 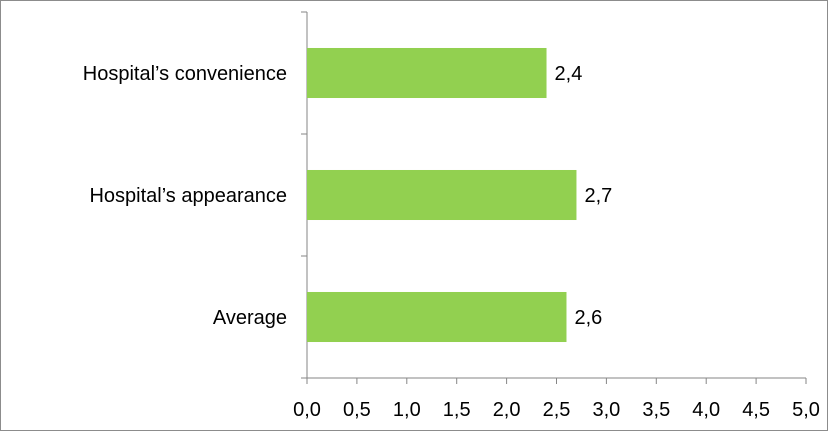 I want to click on x-tick-label: 3,5, so click(x=656, y=410).